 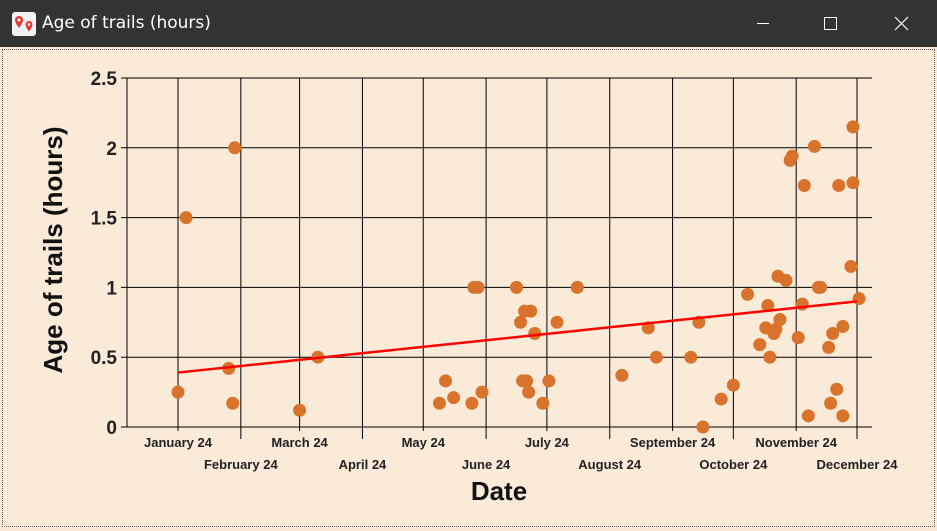 What do you see at coordinates (126, 23) in the screenshot?
I see `window-title: Age of trails (hours)` at bounding box center [126, 23].